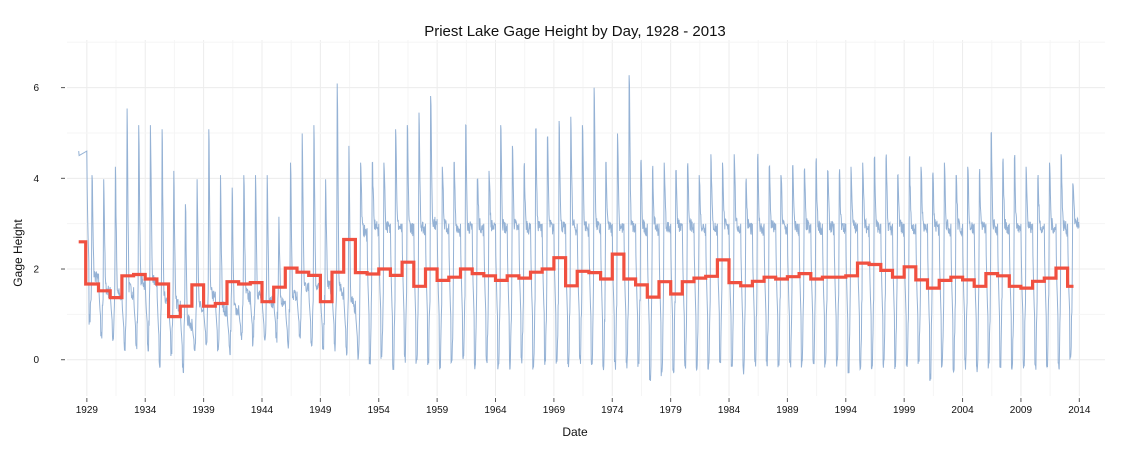  What do you see at coordinates (1021, 410) in the screenshot?
I see `x-tick-label: 2009` at bounding box center [1021, 410].